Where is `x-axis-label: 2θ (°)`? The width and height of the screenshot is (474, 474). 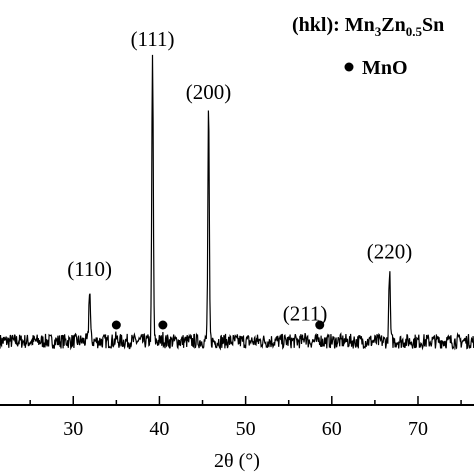
x-axis-label: 2θ (°) is located at coordinates (237, 461).